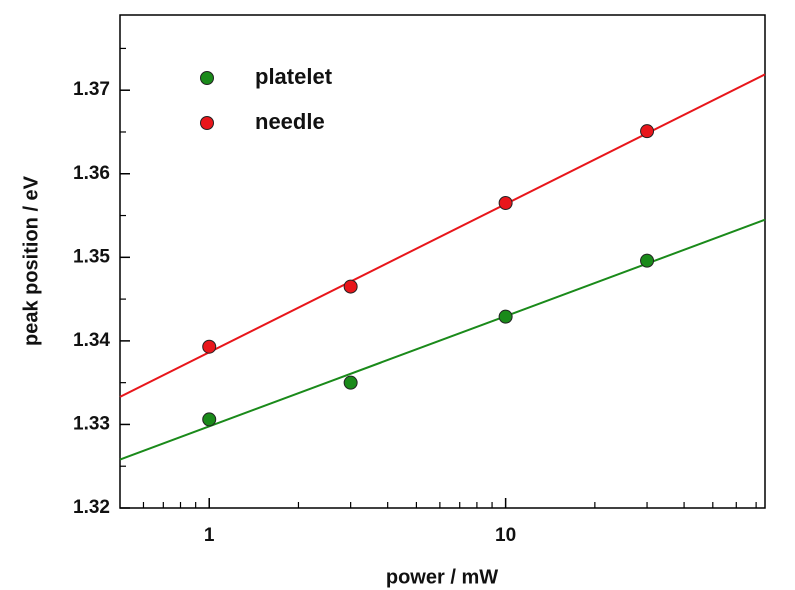  I want to click on y-tick-label: 1.34, so click(91, 340).